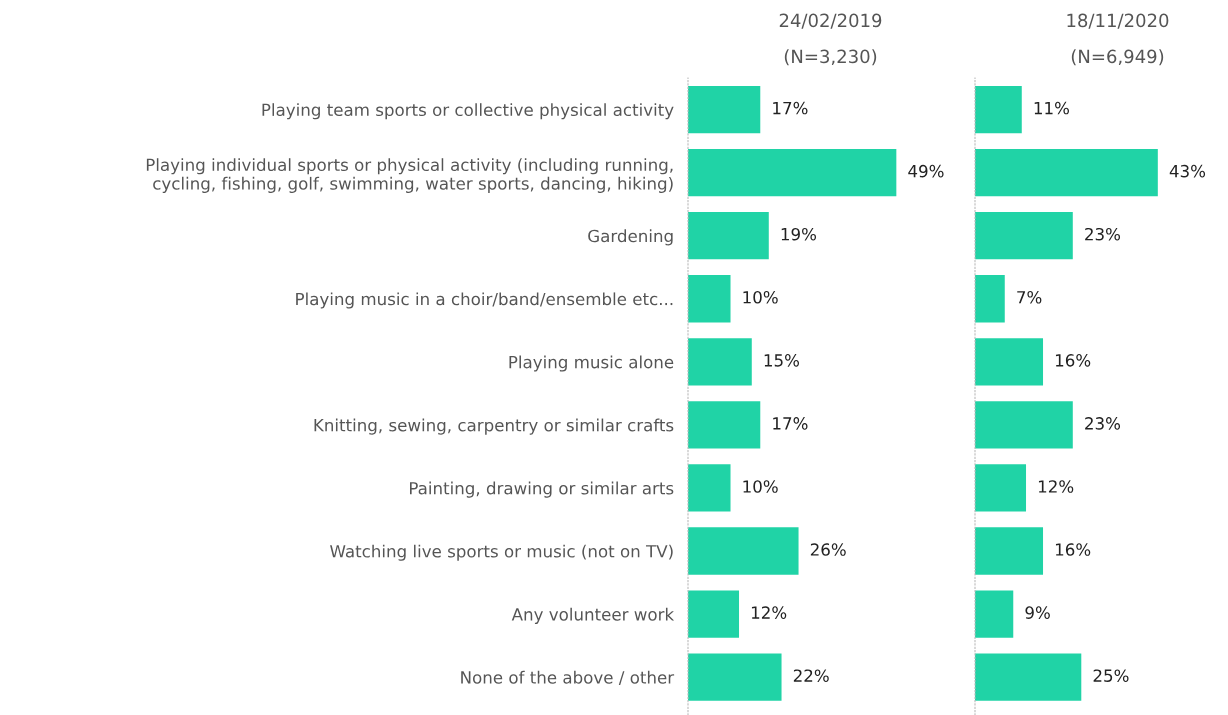 Image resolution: width=1228 pixels, height=715 pixels. What do you see at coordinates (468, 111) in the screenshot?
I see `y-tick-label: Playing team sports or collective physical activity` at bounding box center [468, 111].